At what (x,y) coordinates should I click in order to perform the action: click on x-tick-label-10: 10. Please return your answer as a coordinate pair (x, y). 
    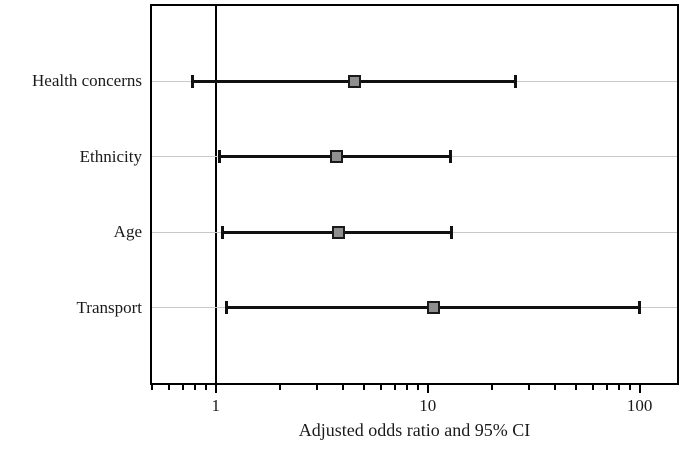
    Looking at the image, I should click on (428, 405).